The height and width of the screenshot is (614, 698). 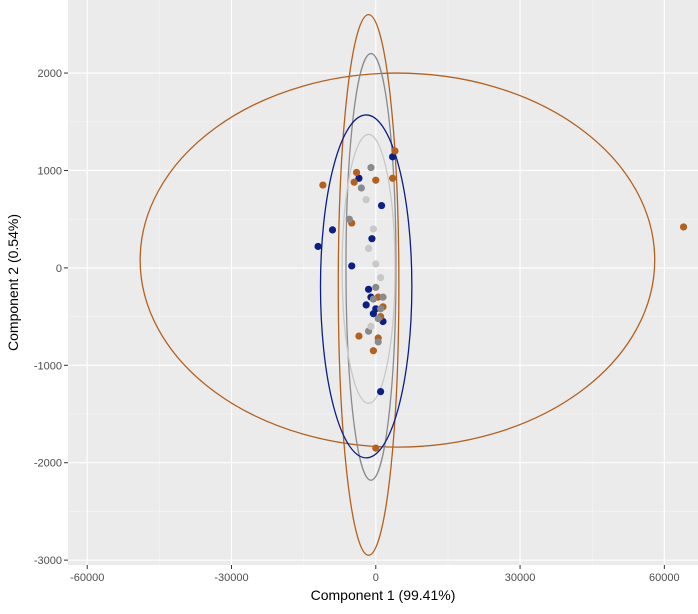 I want to click on y-tick-label: 1000, so click(x=50, y=171).